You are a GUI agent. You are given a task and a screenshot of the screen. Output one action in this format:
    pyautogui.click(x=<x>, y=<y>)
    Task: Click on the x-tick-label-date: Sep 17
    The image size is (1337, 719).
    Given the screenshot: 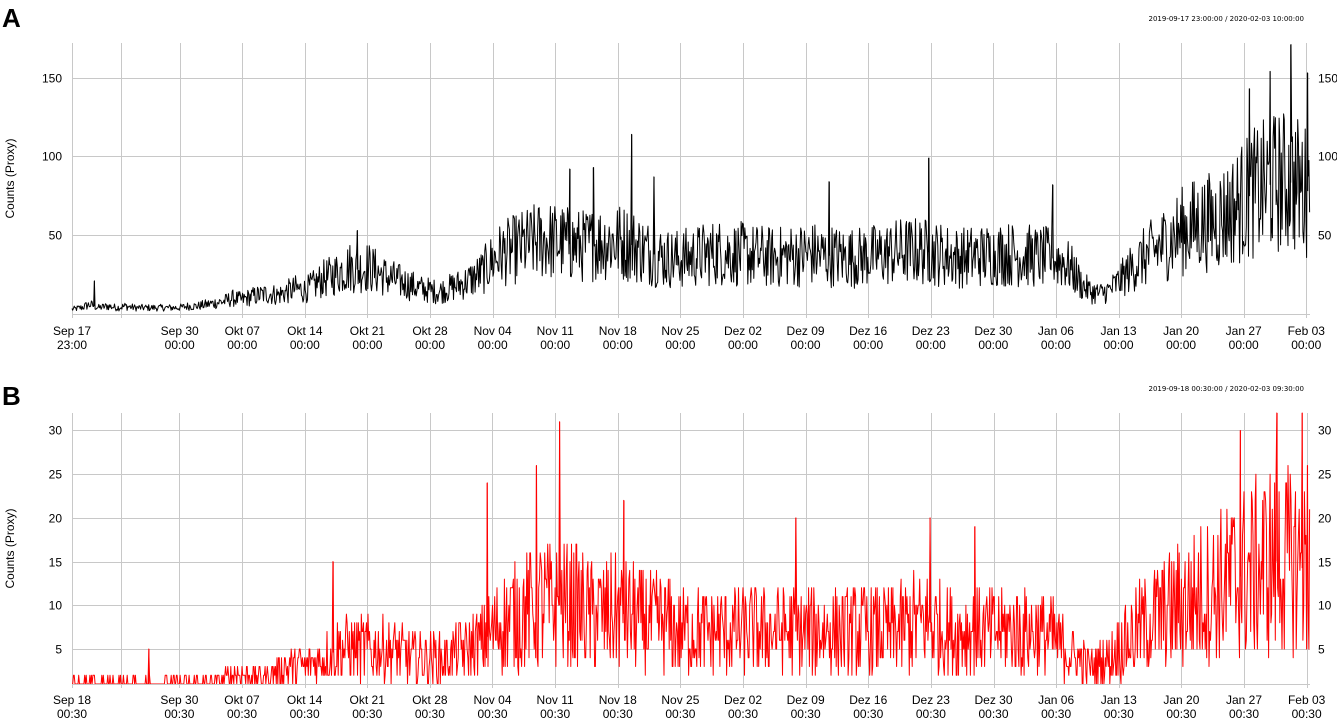 What is the action you would take?
    pyautogui.click(x=72, y=331)
    